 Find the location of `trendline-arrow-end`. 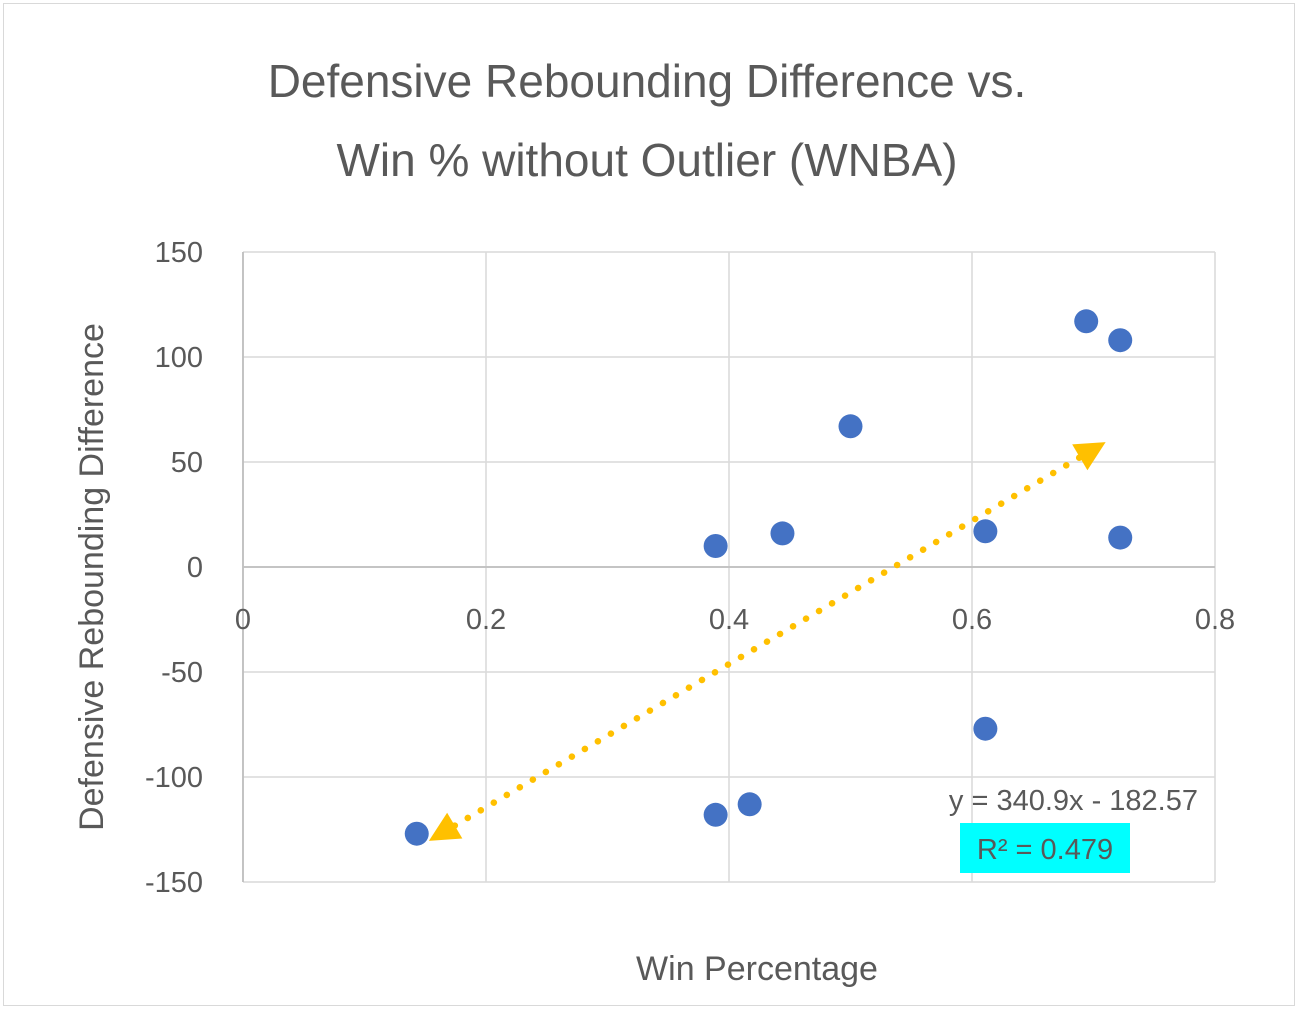

trendline-arrow-end is located at coordinates (1089, 456).